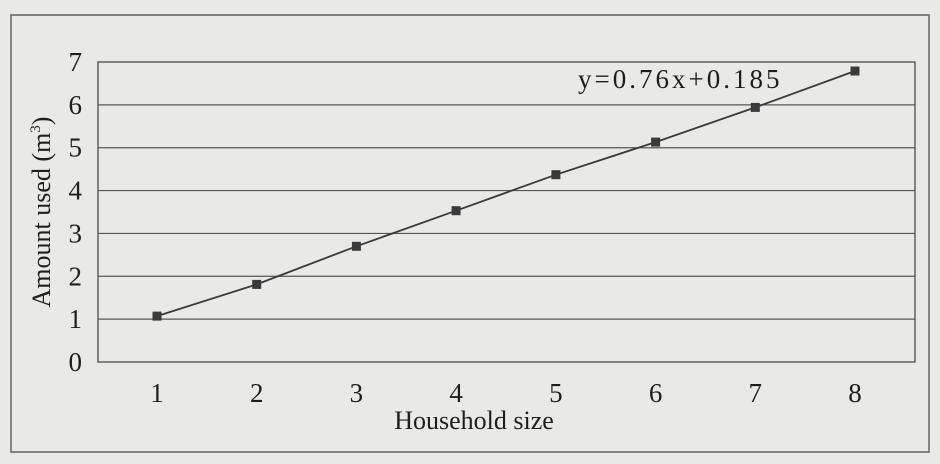 This screenshot has height=464, width=940. Describe the element at coordinates (656, 393) in the screenshot. I see `x-tick-label: 6` at that location.